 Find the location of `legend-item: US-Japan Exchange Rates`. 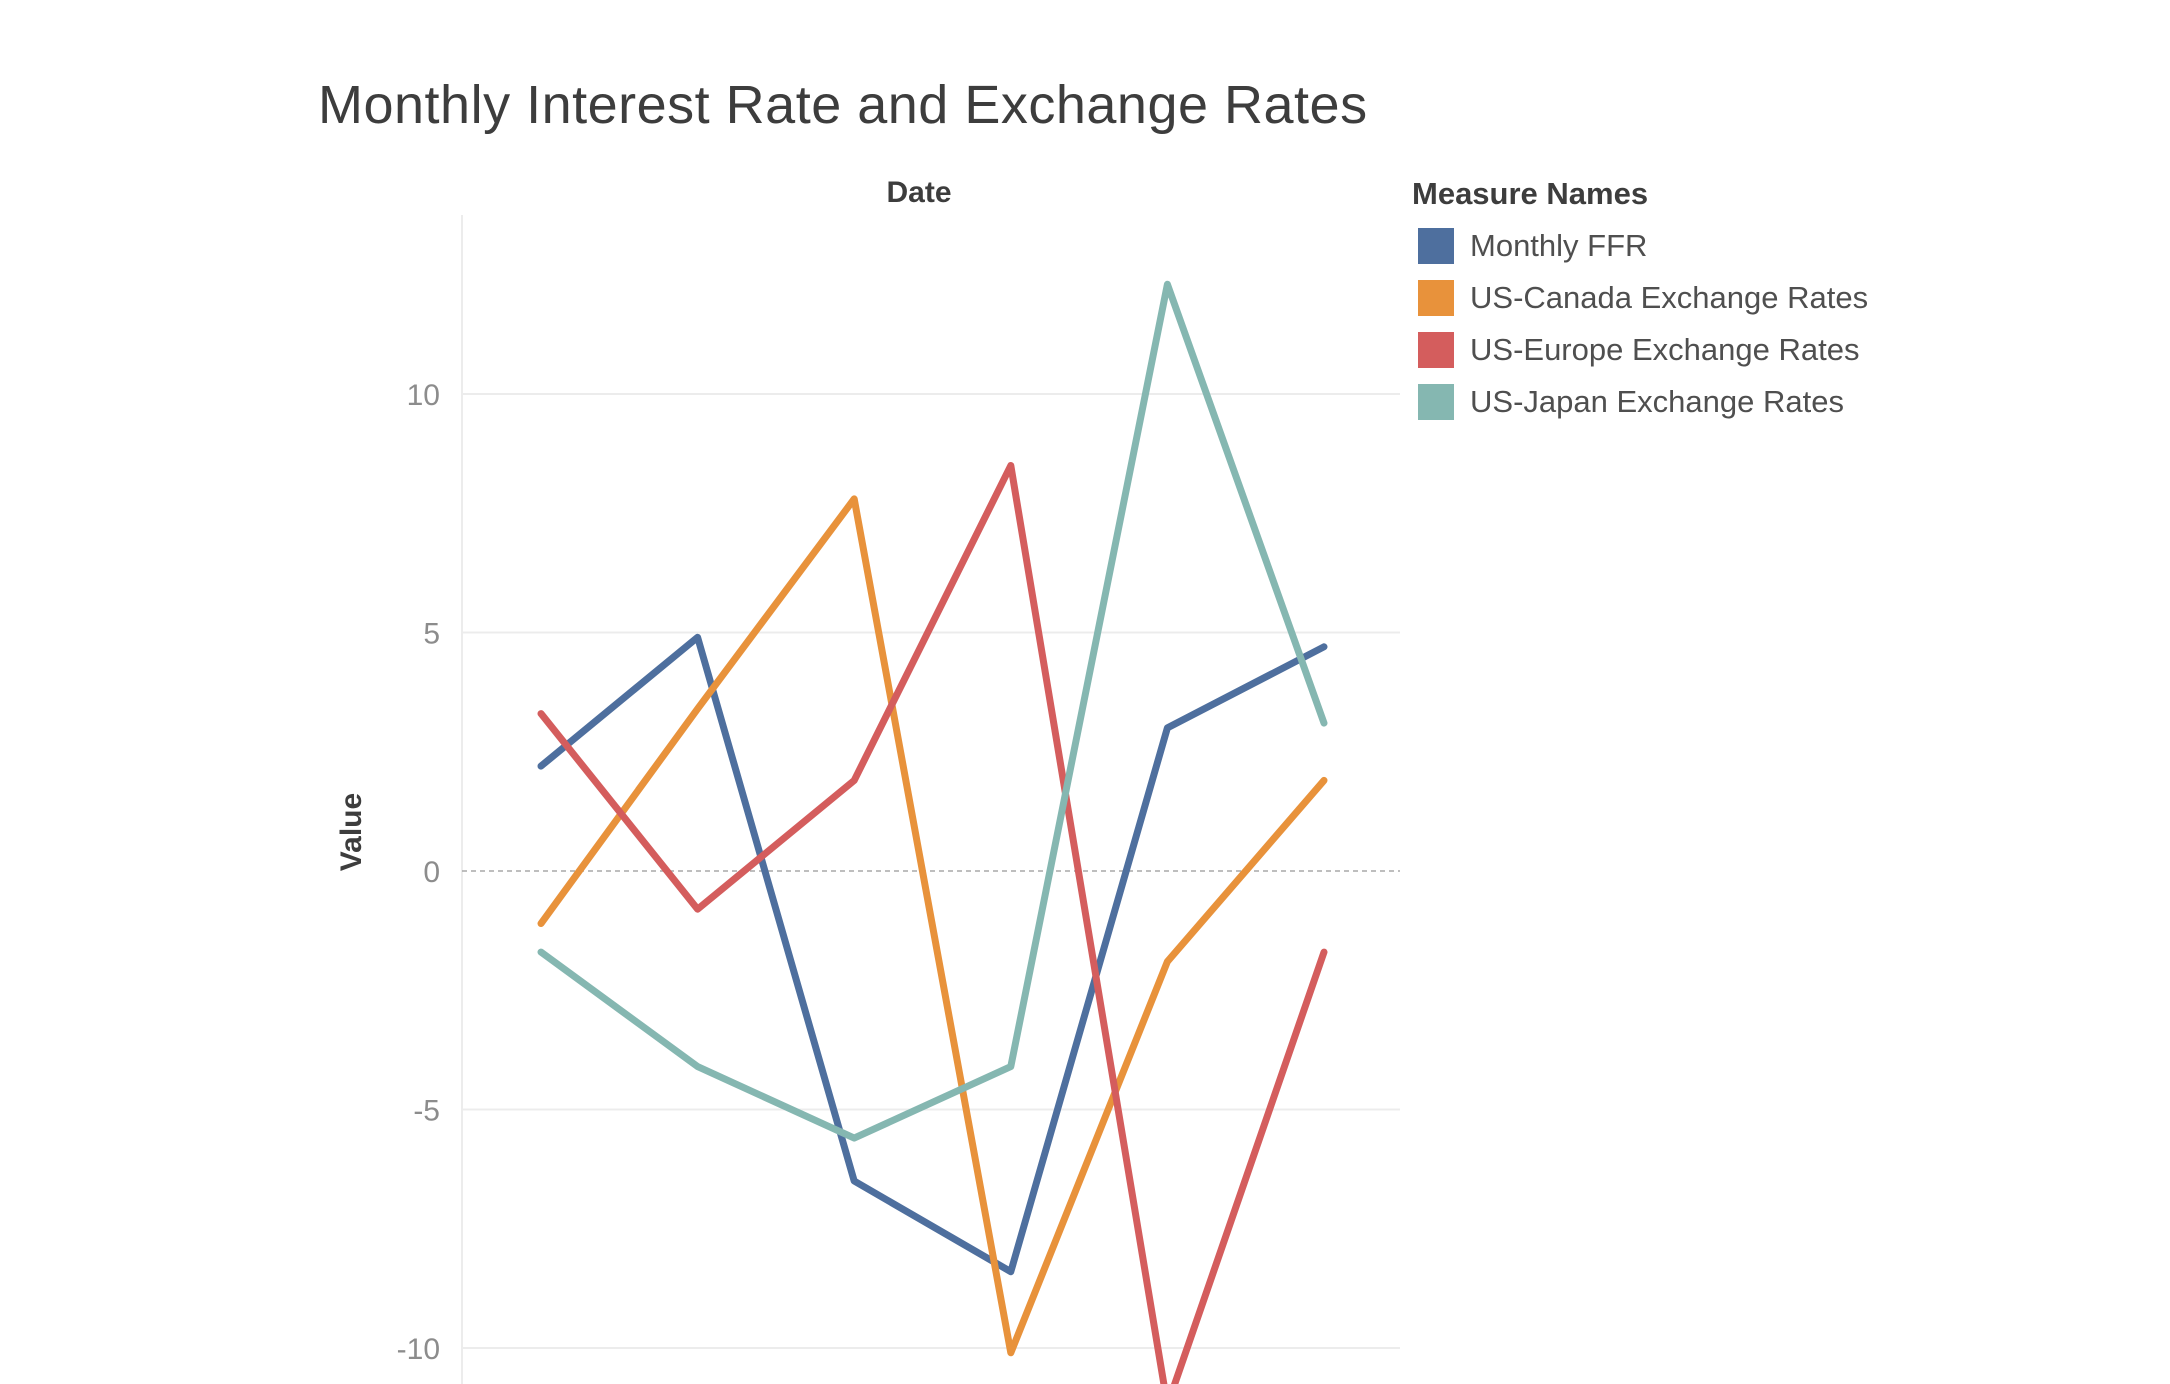

legend-item: US-Japan Exchange Rates is located at coordinates (1640, 402).